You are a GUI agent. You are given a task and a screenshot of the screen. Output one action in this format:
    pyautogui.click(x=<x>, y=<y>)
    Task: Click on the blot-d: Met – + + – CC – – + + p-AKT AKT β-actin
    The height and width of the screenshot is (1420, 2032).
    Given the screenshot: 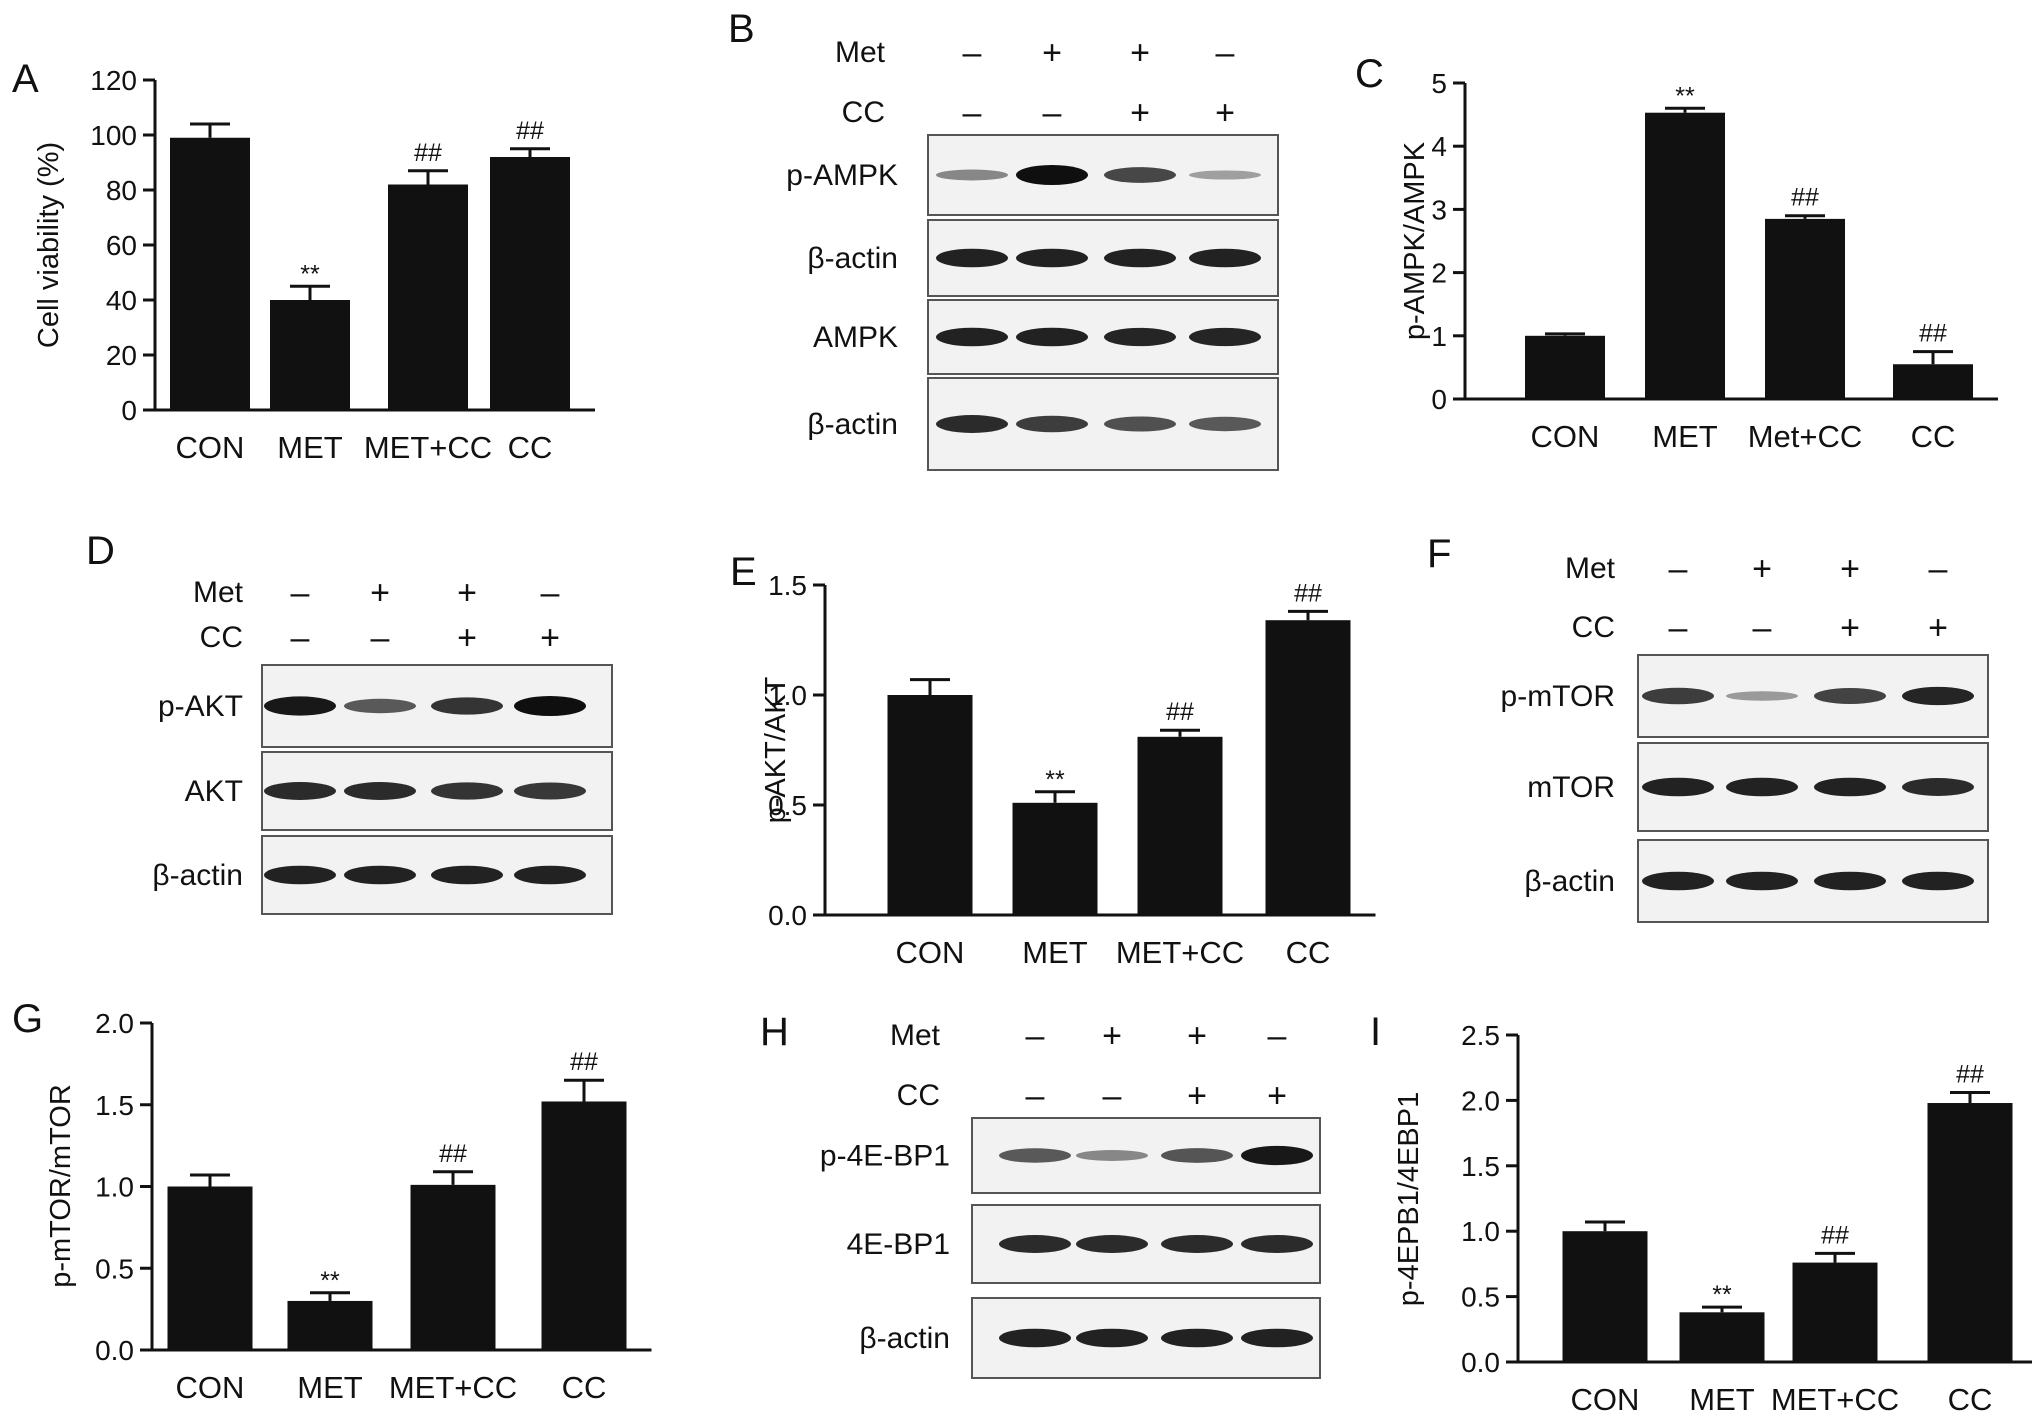 What is the action you would take?
    pyautogui.click(x=382, y=744)
    